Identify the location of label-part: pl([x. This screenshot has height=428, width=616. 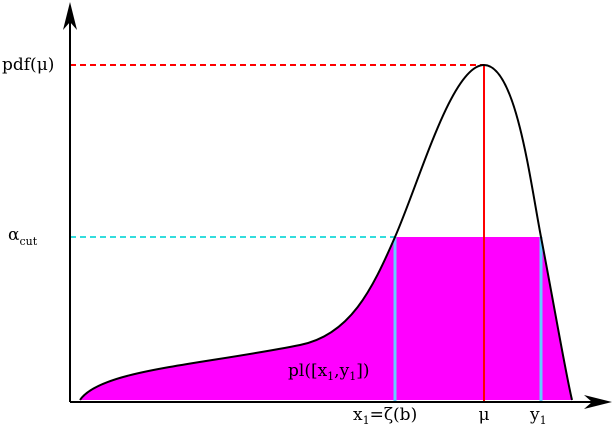
(308, 371).